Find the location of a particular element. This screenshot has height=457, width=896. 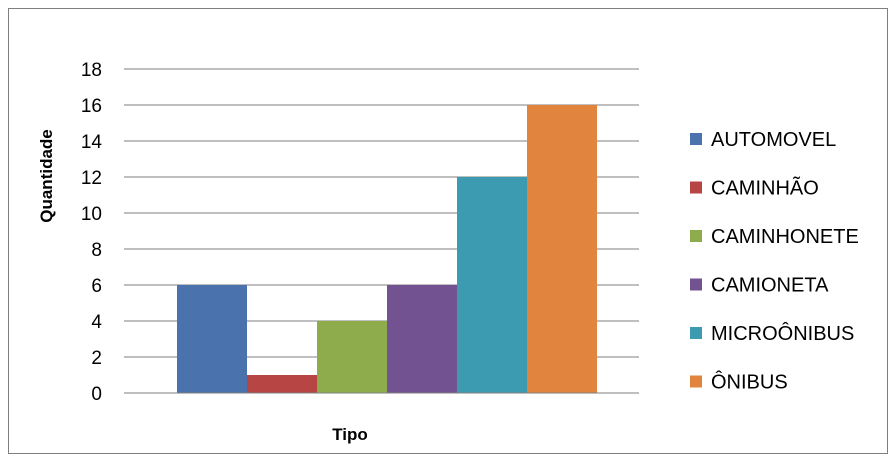

legend-swatch-camioneta is located at coordinates (696, 284).